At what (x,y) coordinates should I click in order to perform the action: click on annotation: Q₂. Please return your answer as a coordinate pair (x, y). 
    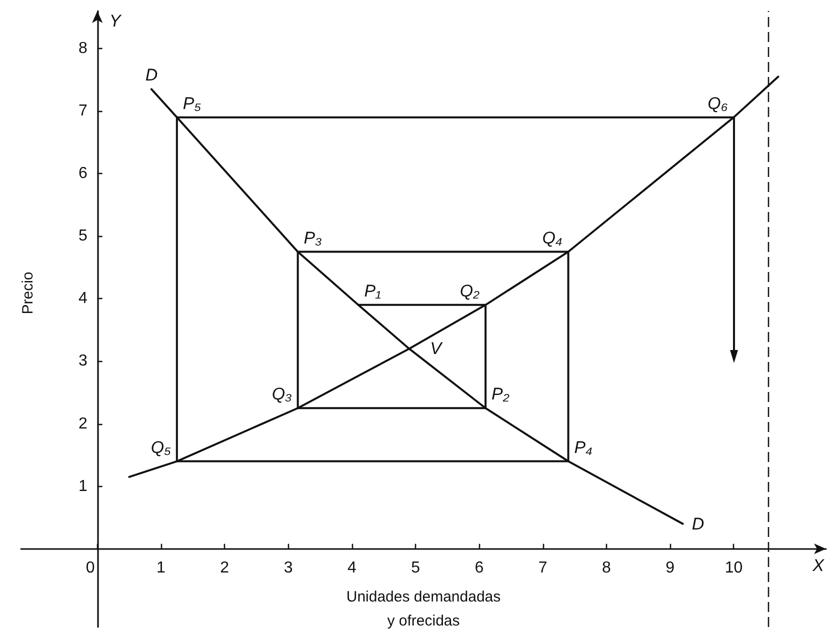
    Looking at the image, I should click on (470, 290).